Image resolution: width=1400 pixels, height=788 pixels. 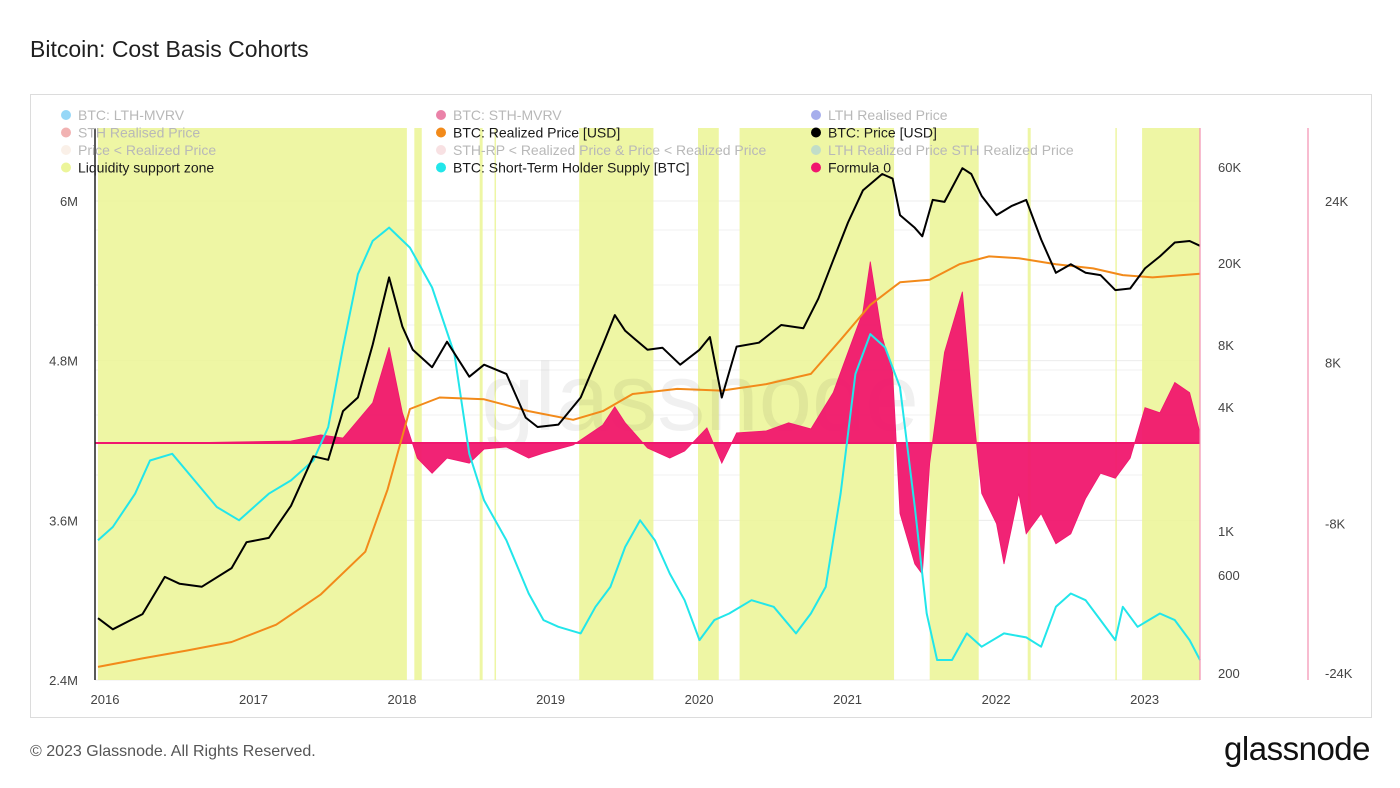 I want to click on right-axis-tick-label: -8K, so click(x=1335, y=524).